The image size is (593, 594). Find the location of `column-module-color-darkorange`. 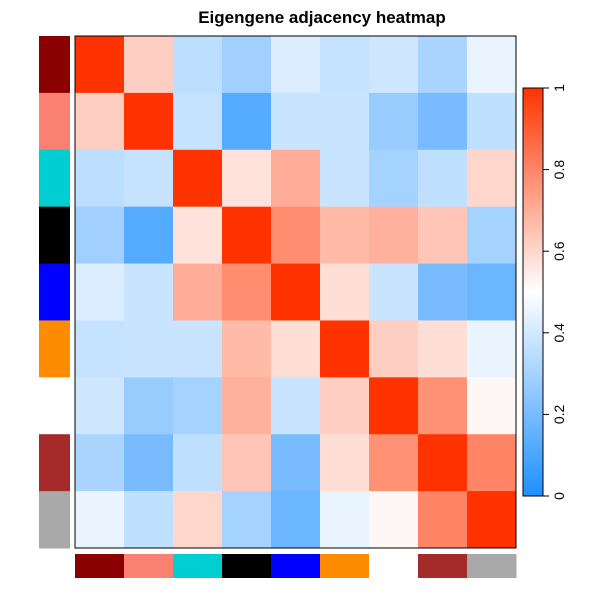

column-module-color-darkorange is located at coordinates (345, 566).